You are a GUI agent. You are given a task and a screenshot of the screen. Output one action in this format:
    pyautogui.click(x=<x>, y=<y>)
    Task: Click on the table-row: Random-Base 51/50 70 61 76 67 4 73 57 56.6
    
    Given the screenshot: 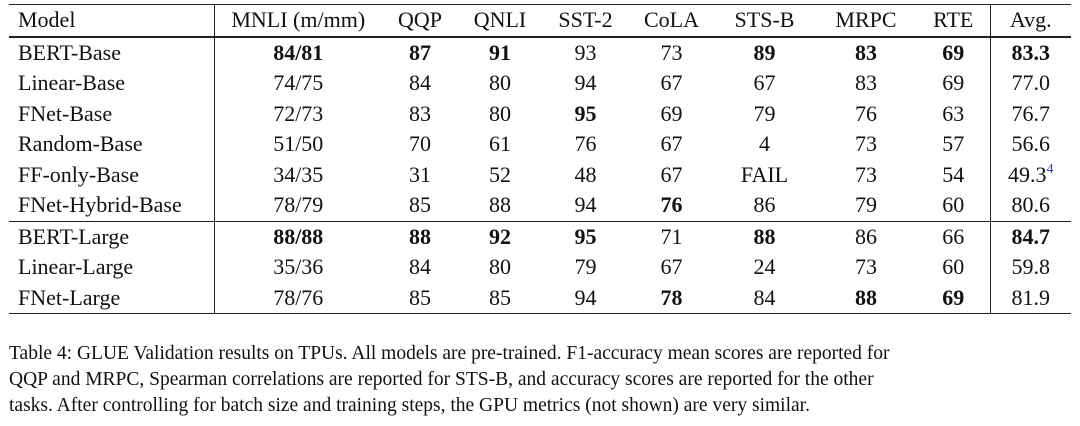 What is the action you would take?
    pyautogui.click(x=540, y=144)
    